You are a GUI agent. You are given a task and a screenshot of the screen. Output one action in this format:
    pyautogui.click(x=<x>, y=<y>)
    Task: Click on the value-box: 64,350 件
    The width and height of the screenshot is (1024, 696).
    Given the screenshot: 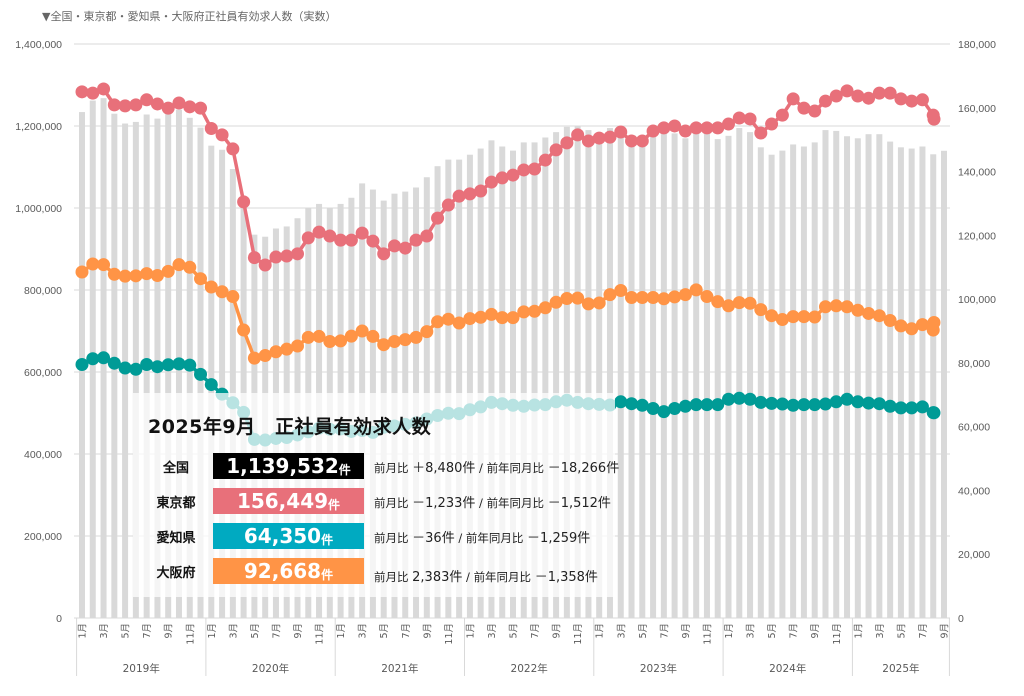 What is the action you would take?
    pyautogui.click(x=288, y=536)
    